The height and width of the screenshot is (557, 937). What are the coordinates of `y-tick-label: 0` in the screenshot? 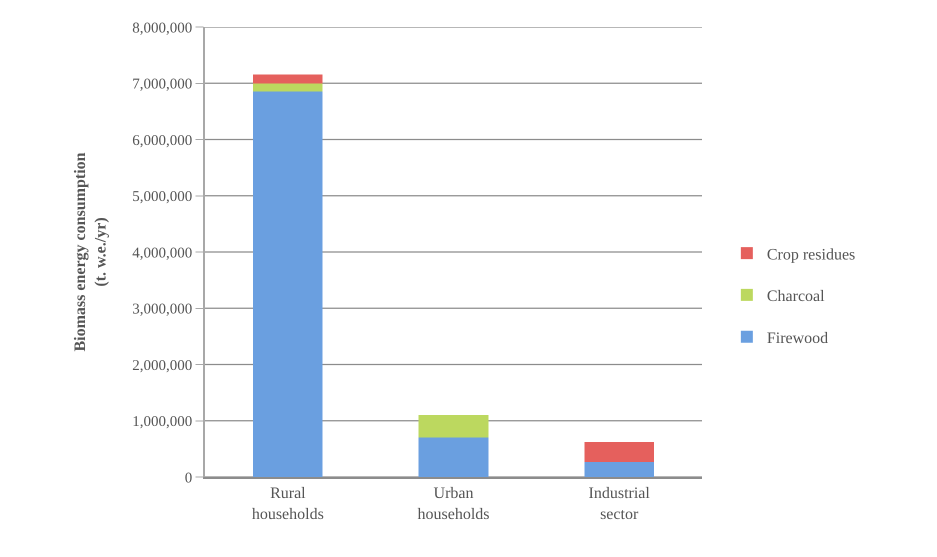 It's located at (188, 478).